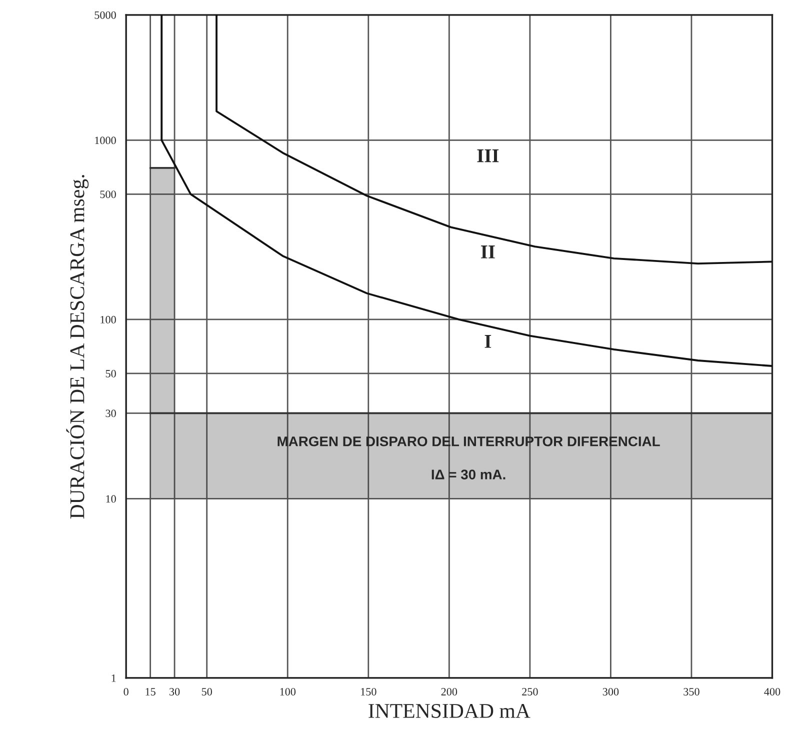  I want to click on y-tick-label: 500, so click(108, 194).